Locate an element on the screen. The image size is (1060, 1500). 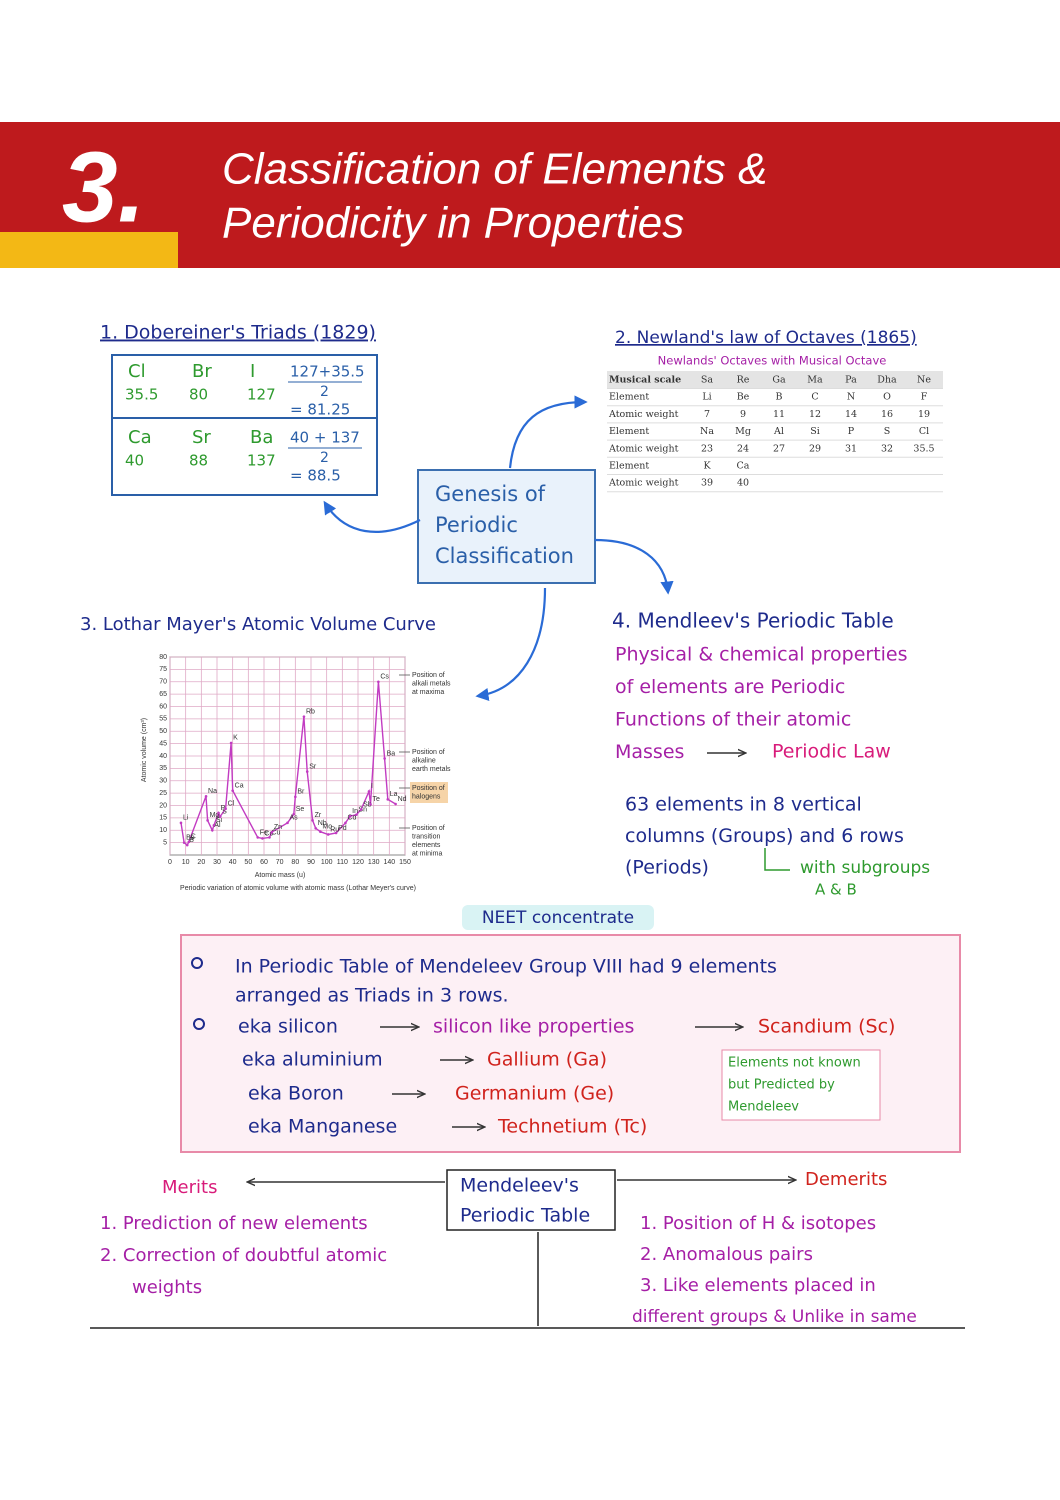
law-name: Periodic Law is located at coordinates (831, 752).